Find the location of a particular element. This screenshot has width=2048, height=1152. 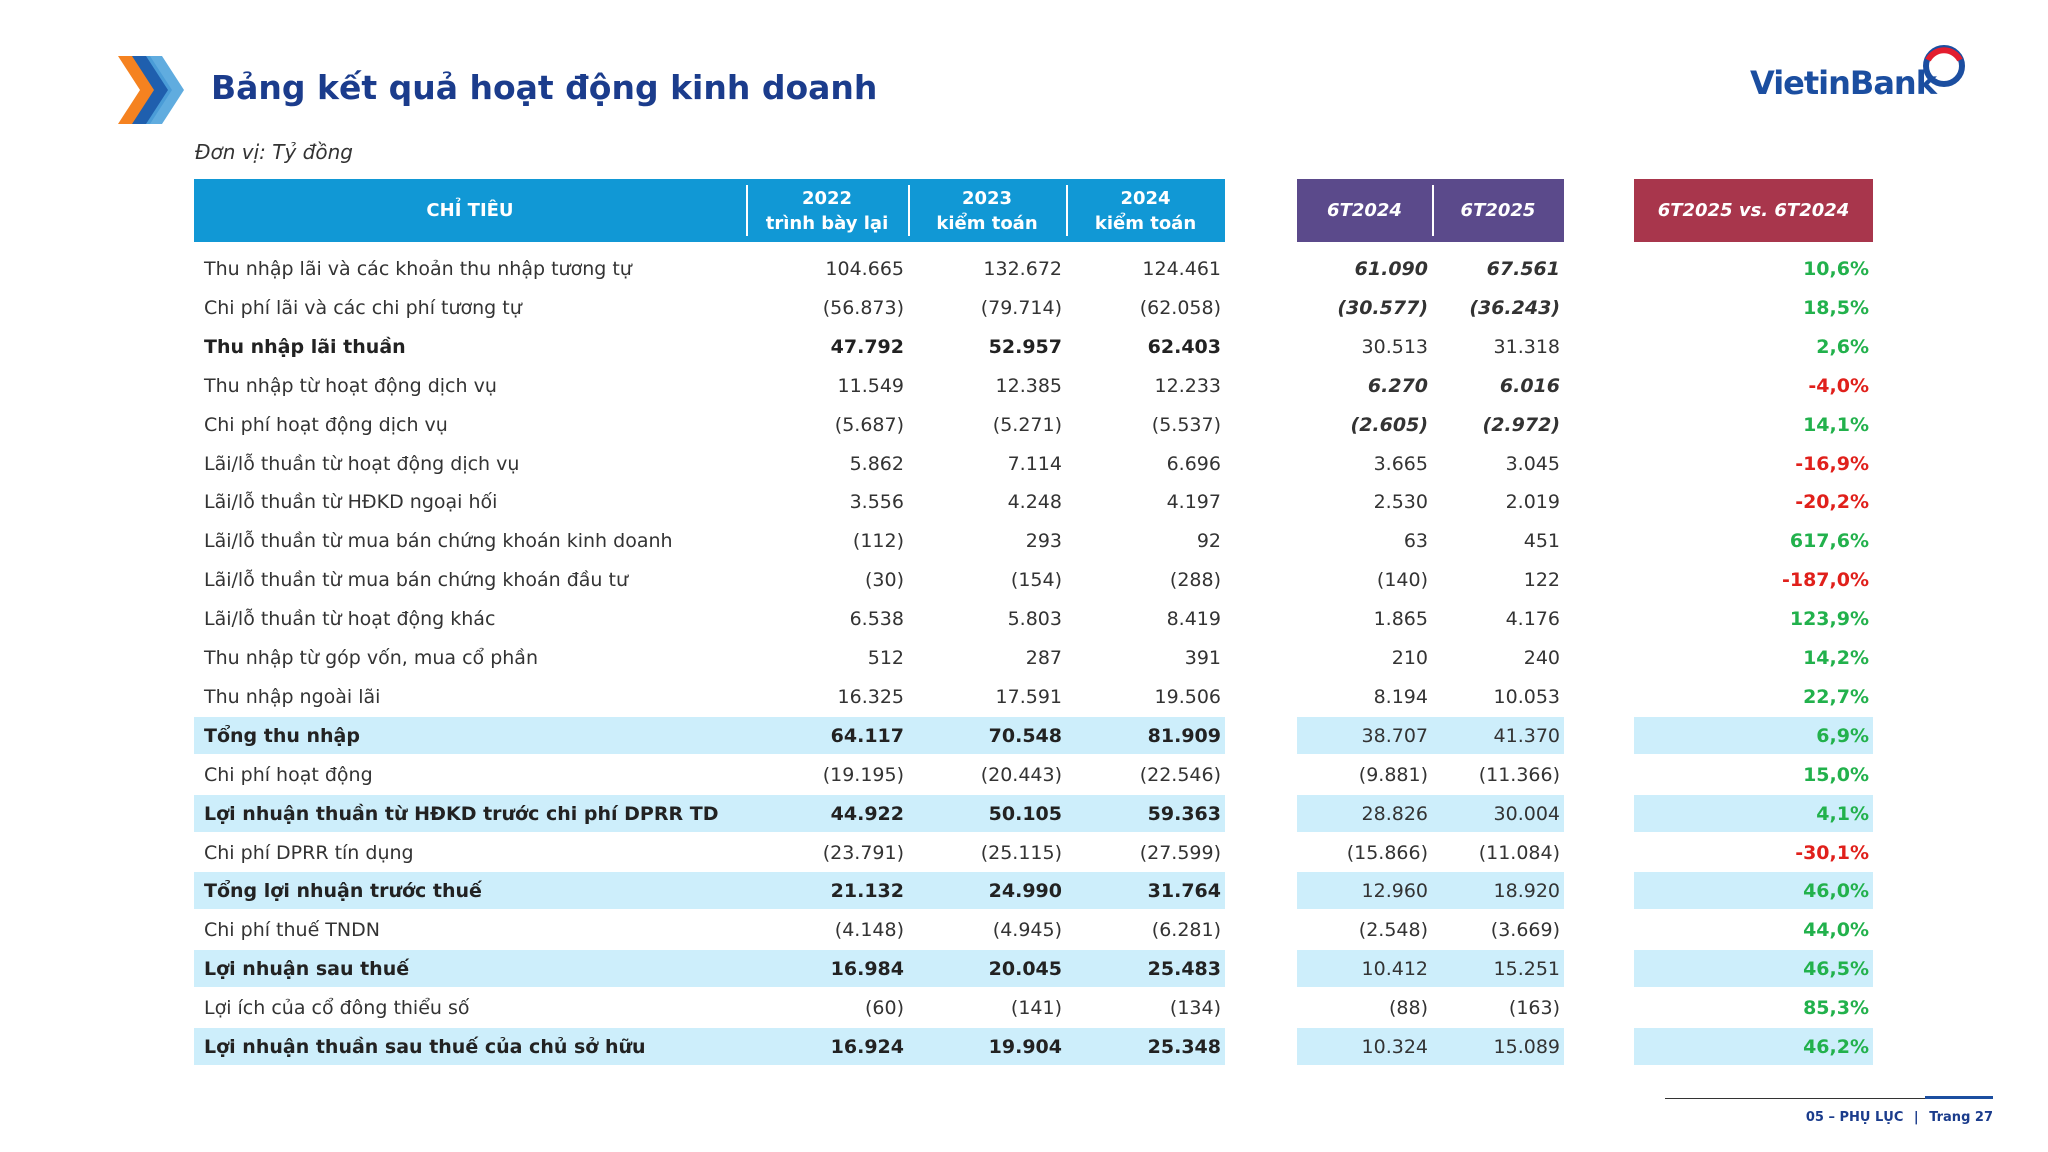

cell-value: (3.669) is located at coordinates (1525, 930).